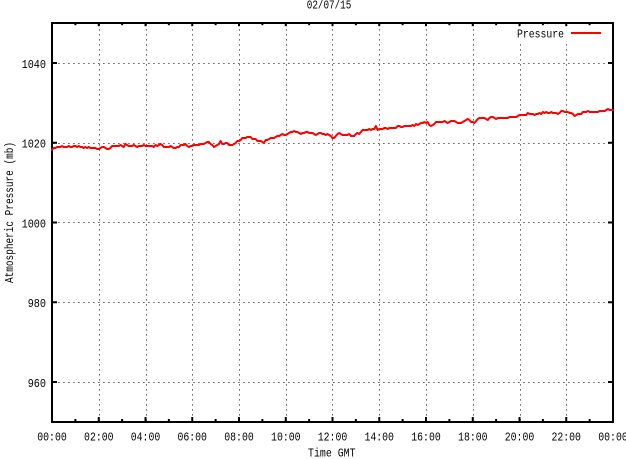 Image resolution: width=626 pixels, height=459 pixels. What do you see at coordinates (37, 304) in the screenshot?
I see `svg-text: 980` at bounding box center [37, 304].